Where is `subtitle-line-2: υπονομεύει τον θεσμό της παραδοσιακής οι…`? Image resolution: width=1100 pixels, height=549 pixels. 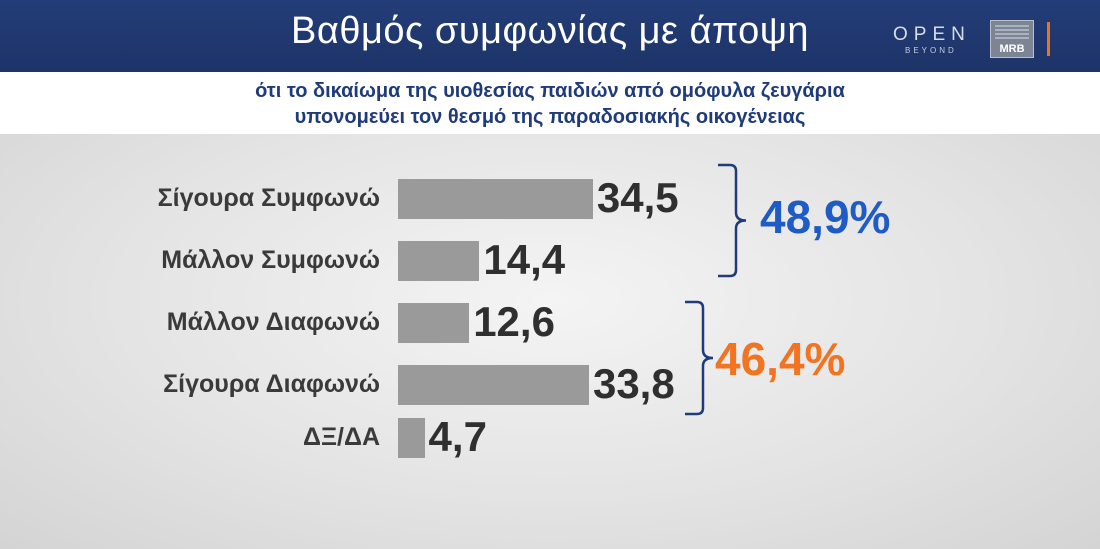
subtitle-line-2: υπονομεύει τον θεσμό της παραδοσιακής οι… is located at coordinates (550, 117).